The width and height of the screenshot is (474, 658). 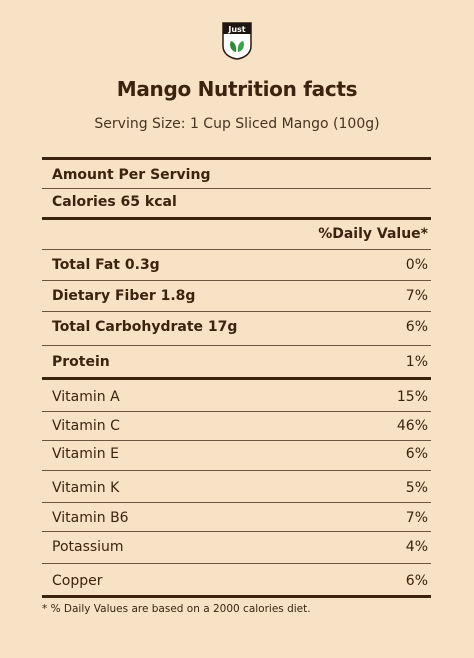 What do you see at coordinates (131, 175) in the screenshot?
I see `amount-per-serving-label: Amount Per Serving` at bounding box center [131, 175].